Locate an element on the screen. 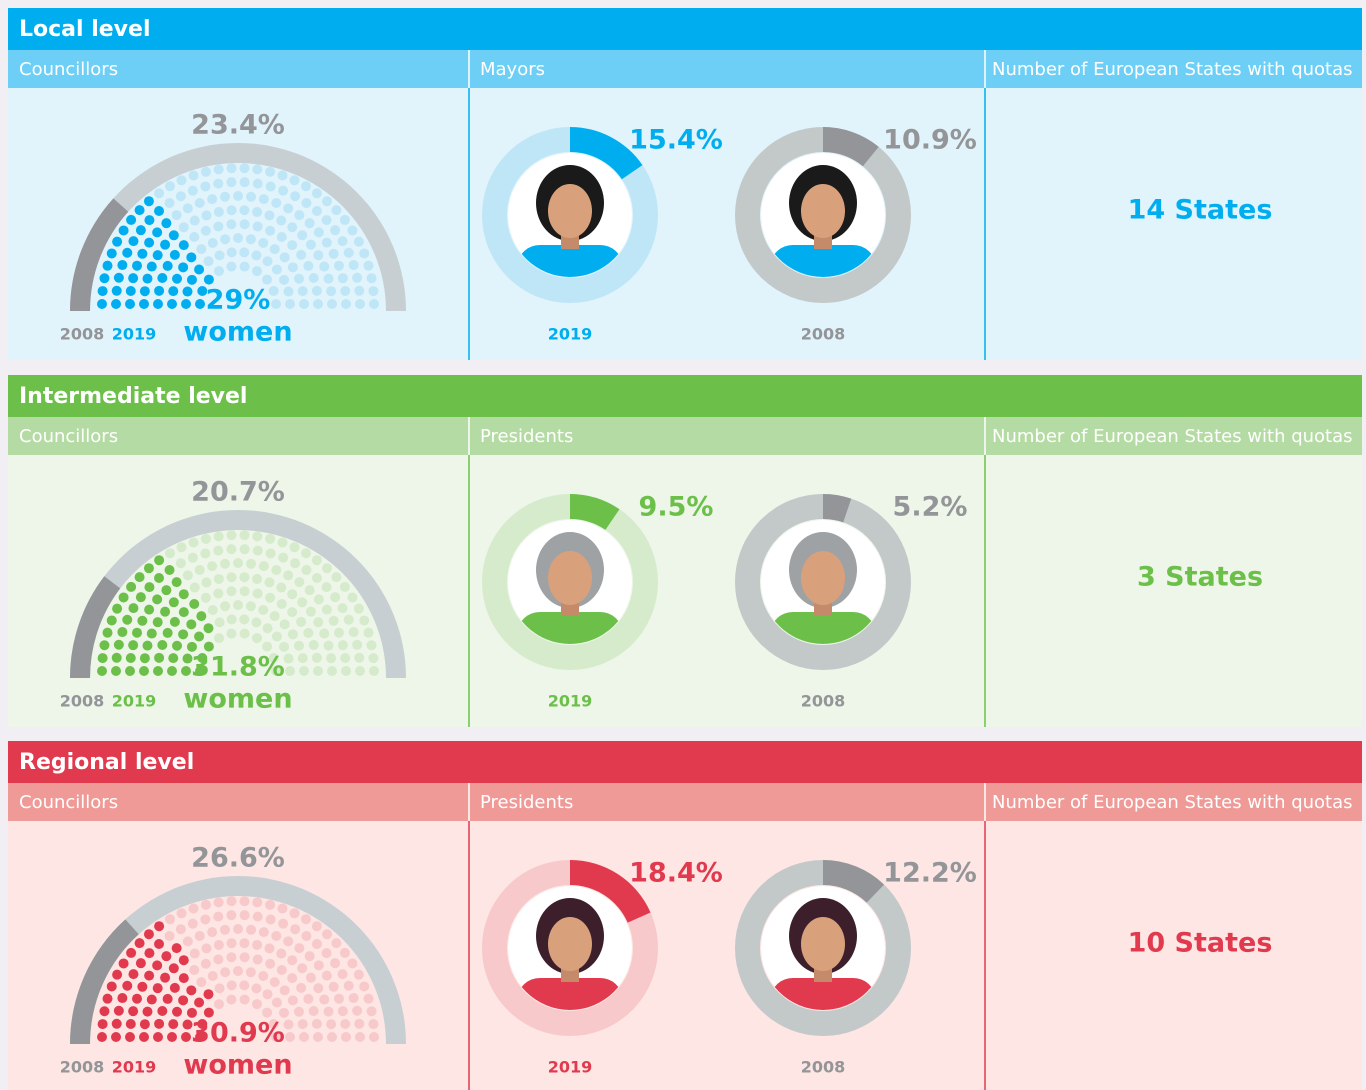  head-value: 18.4% is located at coordinates (676, 873).